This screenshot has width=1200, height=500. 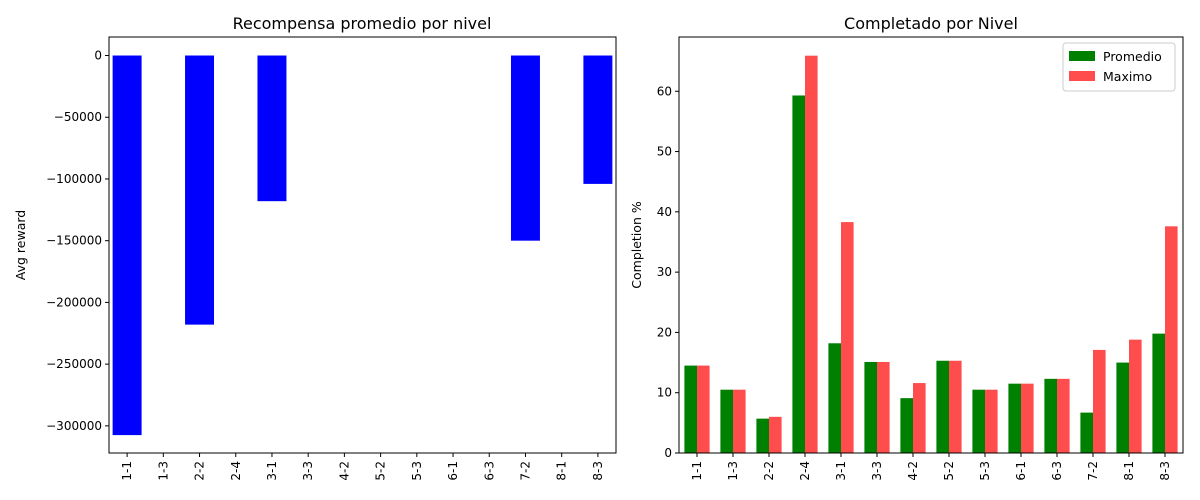 What do you see at coordinates (664, 393) in the screenshot?
I see `y-tick-label: 10` at bounding box center [664, 393].